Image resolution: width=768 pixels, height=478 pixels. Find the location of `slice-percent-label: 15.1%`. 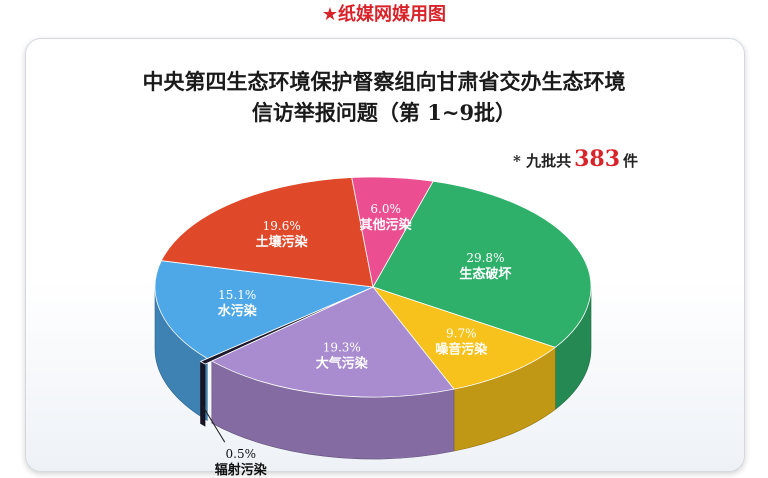

slice-percent-label: 15.1% is located at coordinates (237, 295).